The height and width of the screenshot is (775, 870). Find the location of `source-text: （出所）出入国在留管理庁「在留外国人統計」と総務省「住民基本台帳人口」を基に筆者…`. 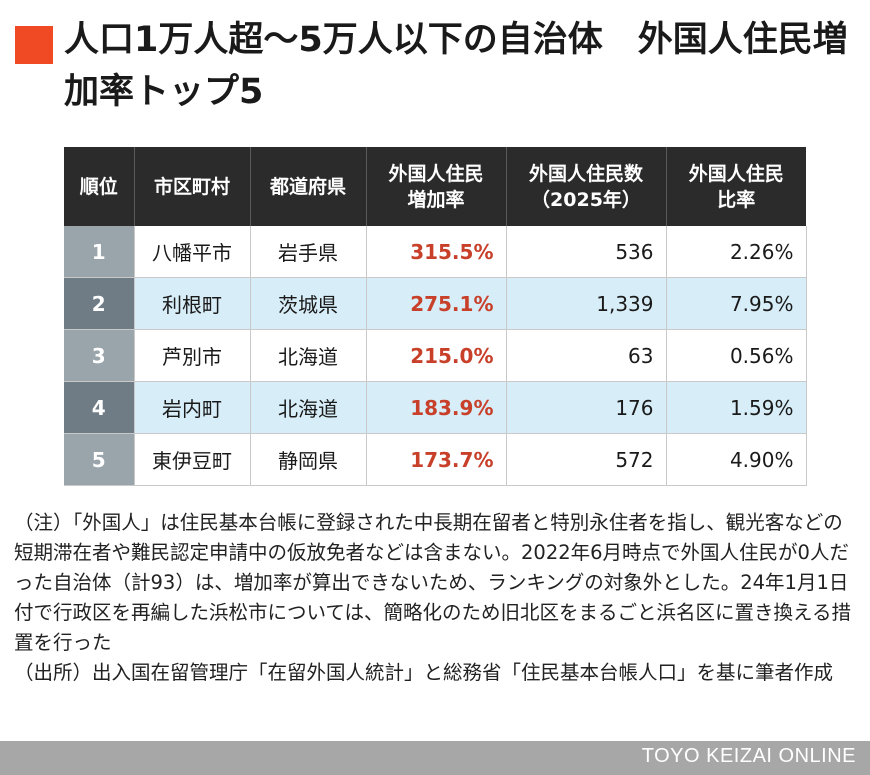

source-text: （出所）出入国在留管理庁「在留外国人統計」と総務省「住民基本台帳人口」を基に筆者… is located at coordinates (424, 672).